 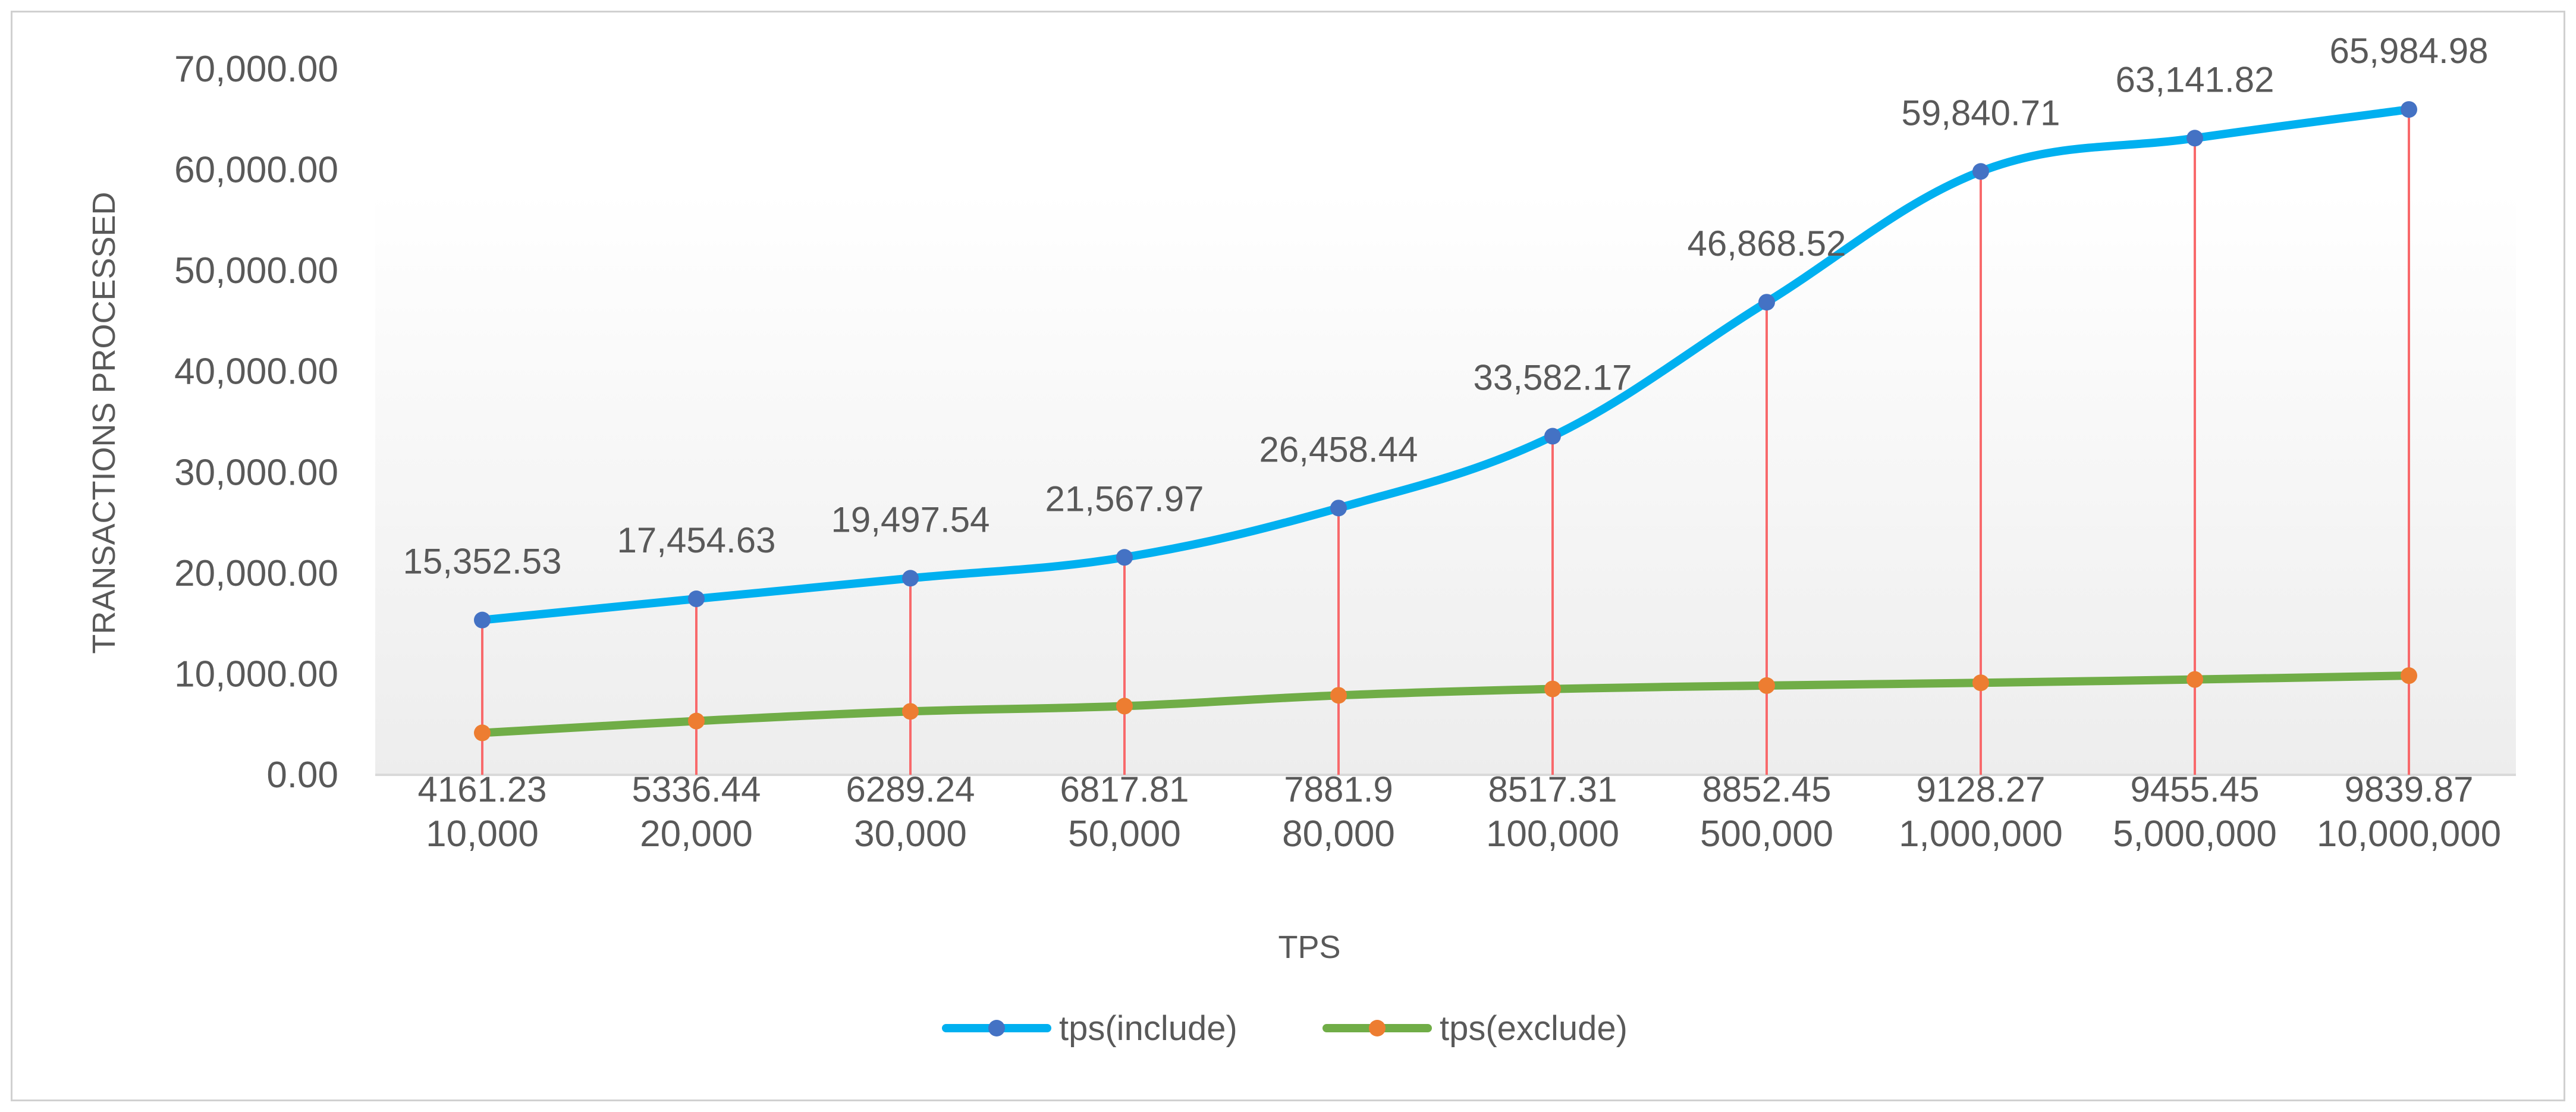 I want to click on data-label: 9455.45, so click(x=2195, y=789).